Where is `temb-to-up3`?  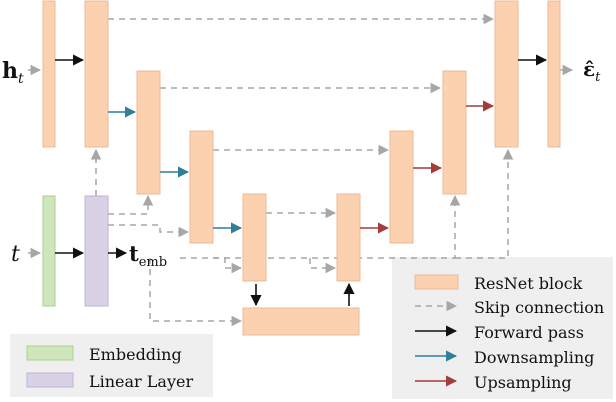 temb-to-up3 is located at coordinates (445, 226).